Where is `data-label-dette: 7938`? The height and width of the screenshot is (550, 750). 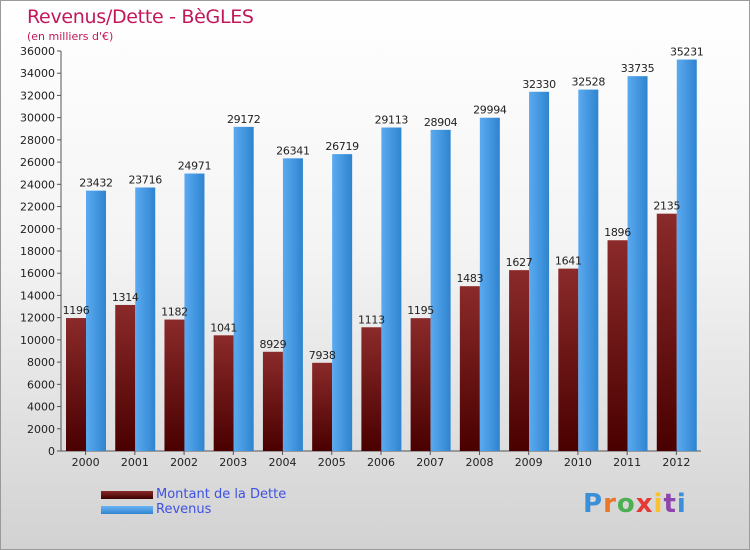
data-label-dette: 7938 is located at coordinates (322, 355).